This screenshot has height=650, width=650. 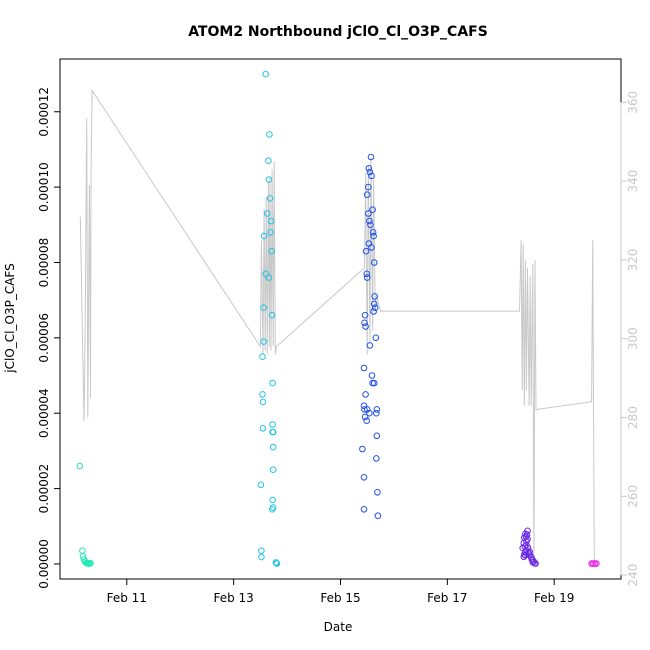 What do you see at coordinates (340, 598) in the screenshot?
I see `x-tick-label: Feb 15` at bounding box center [340, 598].